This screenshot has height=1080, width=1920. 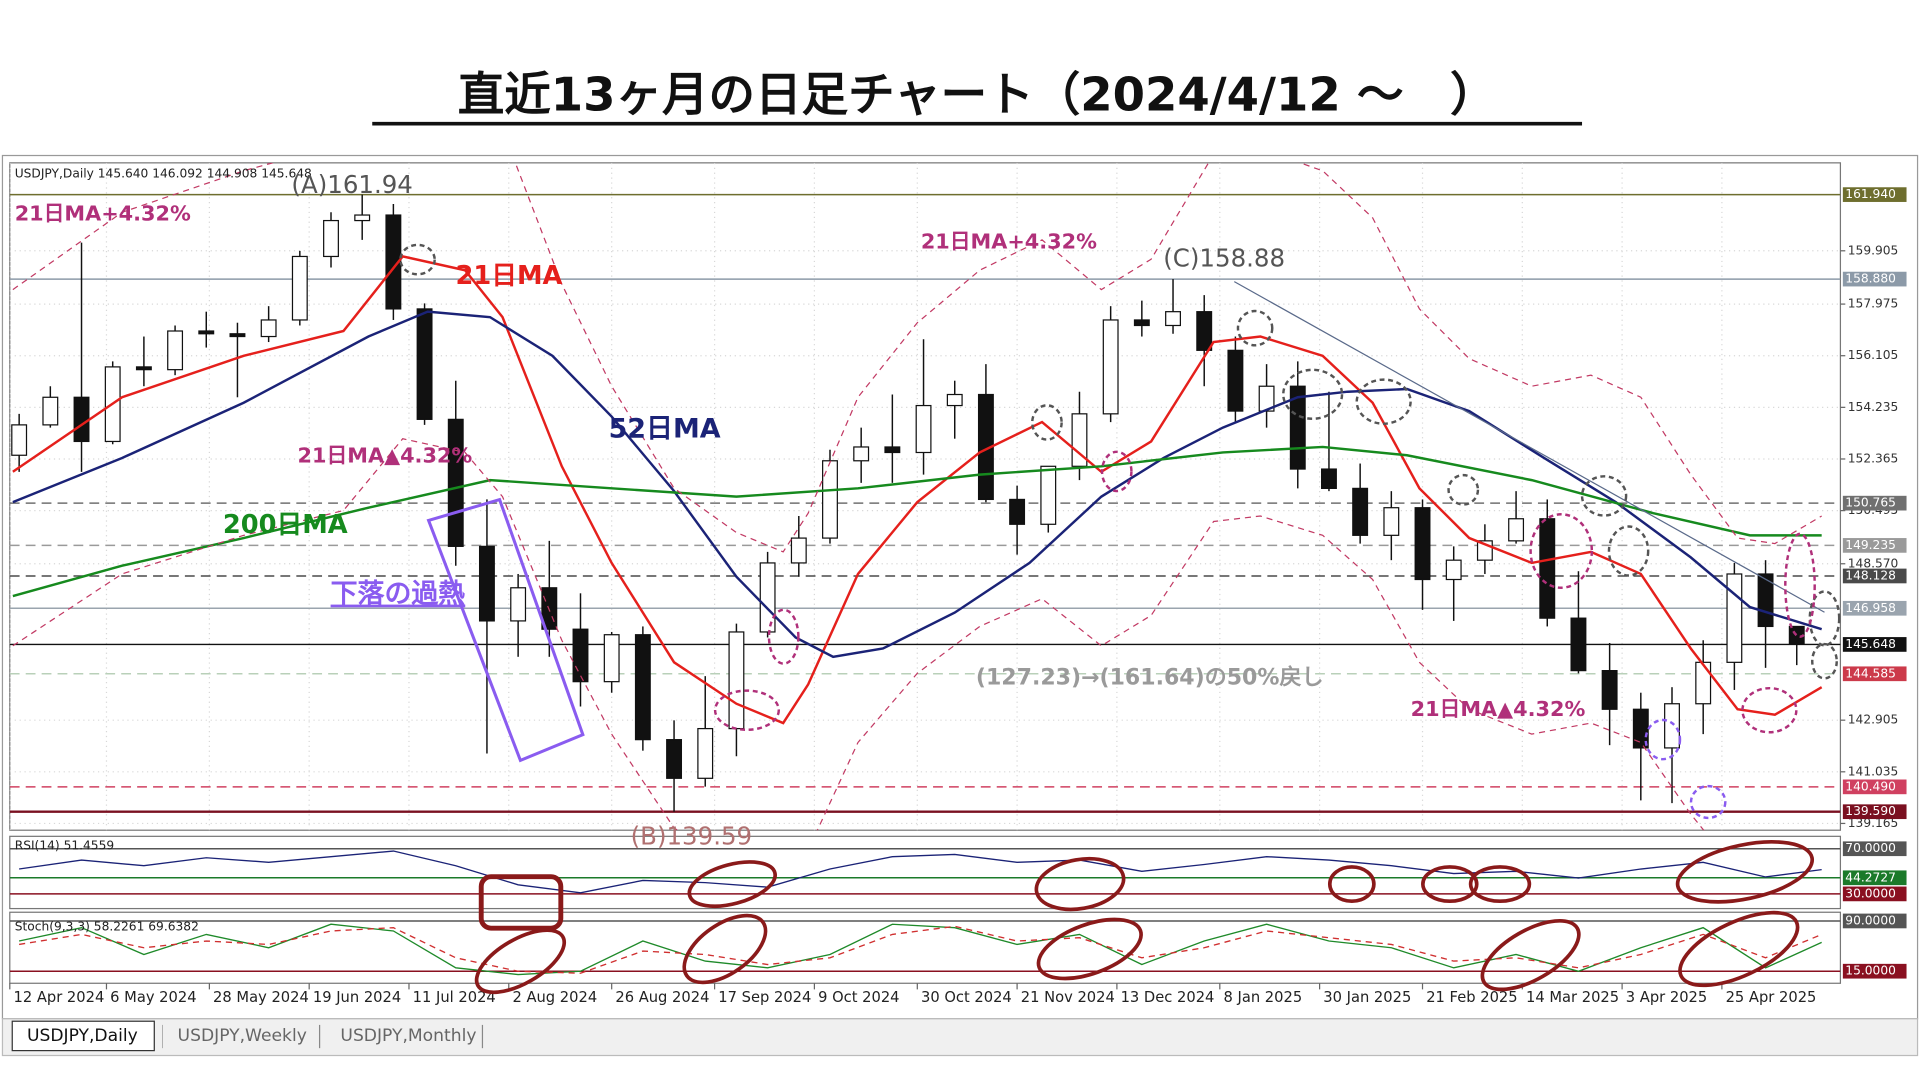 I want to click on level-label: 30.0000, so click(x=1870, y=893).